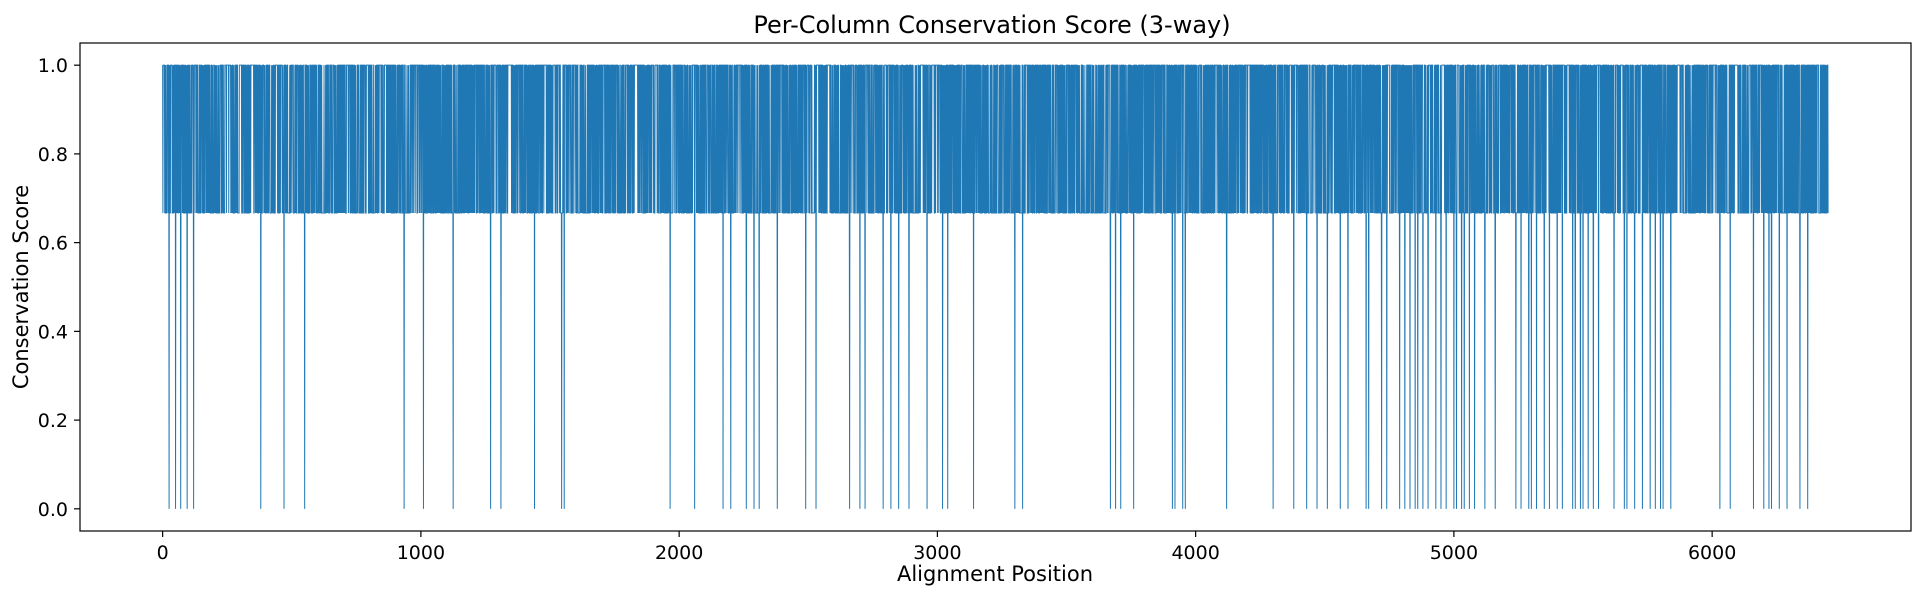  Describe the element at coordinates (1712, 553) in the screenshot. I see `x-tick-label: 6000` at that location.